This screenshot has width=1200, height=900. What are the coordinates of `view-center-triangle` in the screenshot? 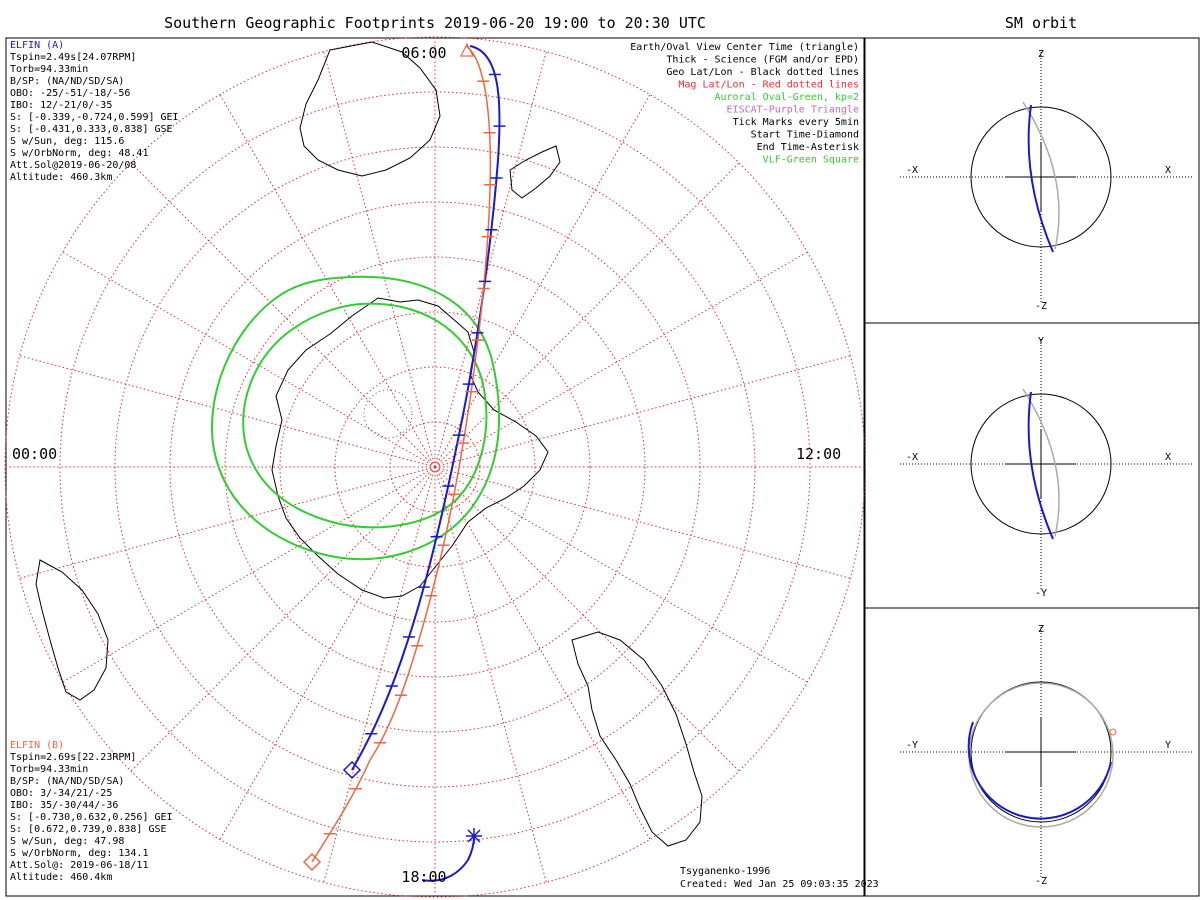 It's located at (467, 49).